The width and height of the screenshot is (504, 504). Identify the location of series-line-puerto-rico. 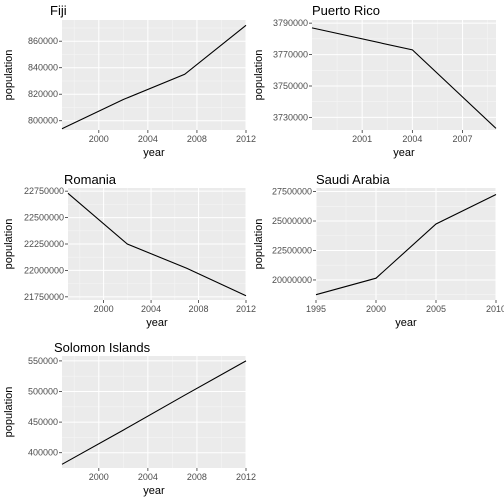
(404, 78).